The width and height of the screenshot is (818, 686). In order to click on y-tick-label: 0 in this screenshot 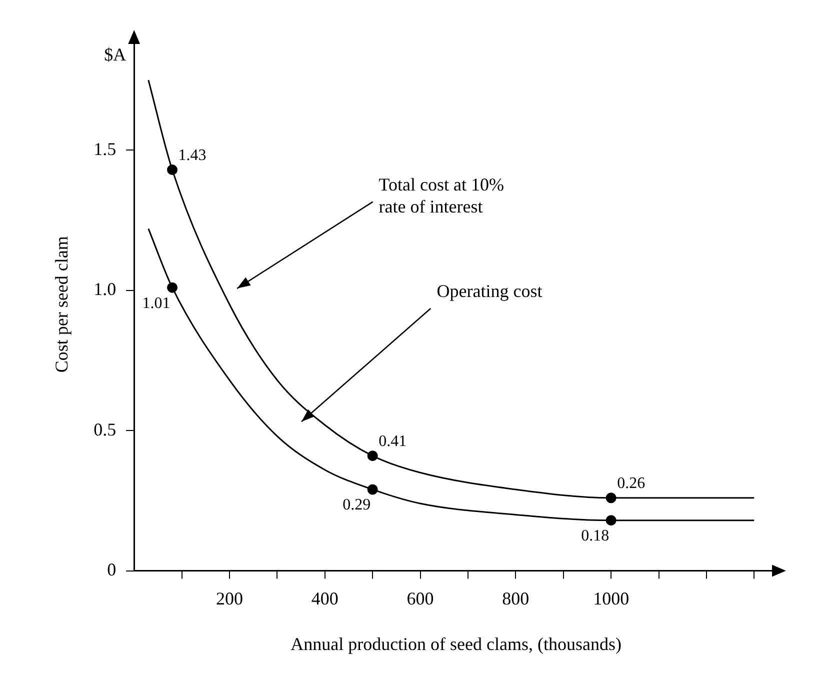, I will do `click(111, 570)`.